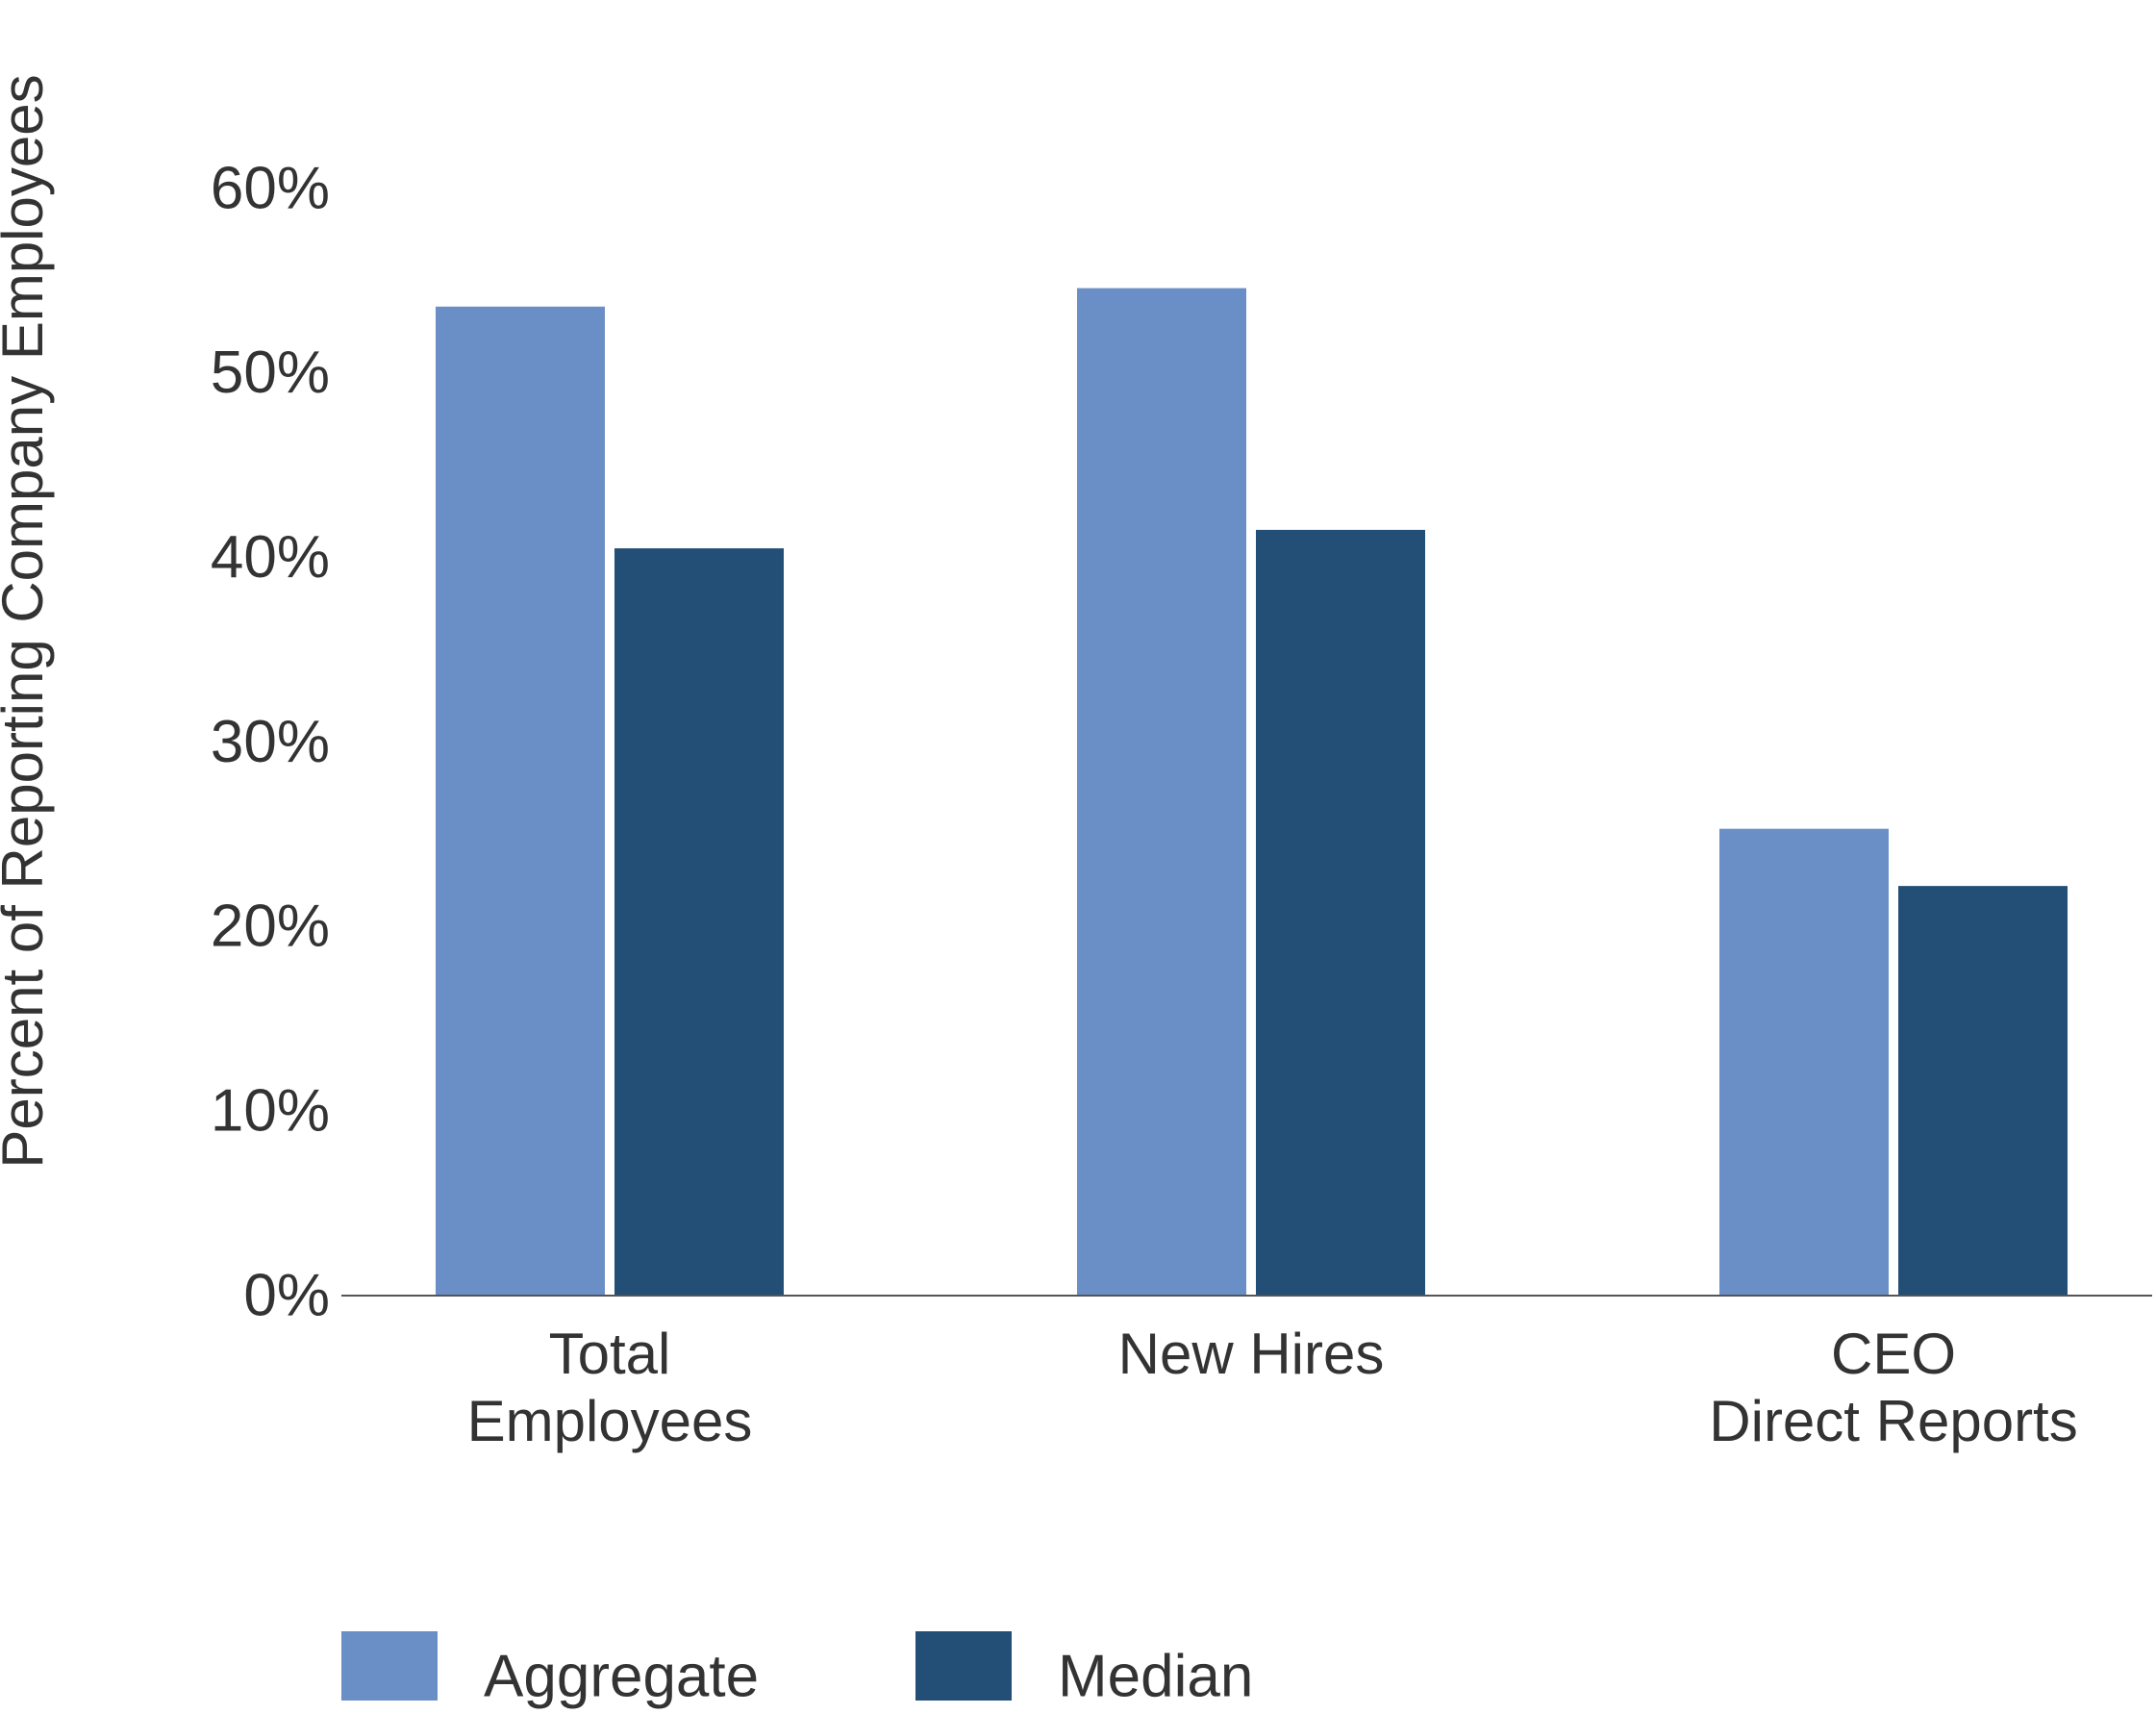 This screenshot has width=2156, height=1714. I want to click on x-tick-label: CEO Direct Reports, so click(1893, 1387).